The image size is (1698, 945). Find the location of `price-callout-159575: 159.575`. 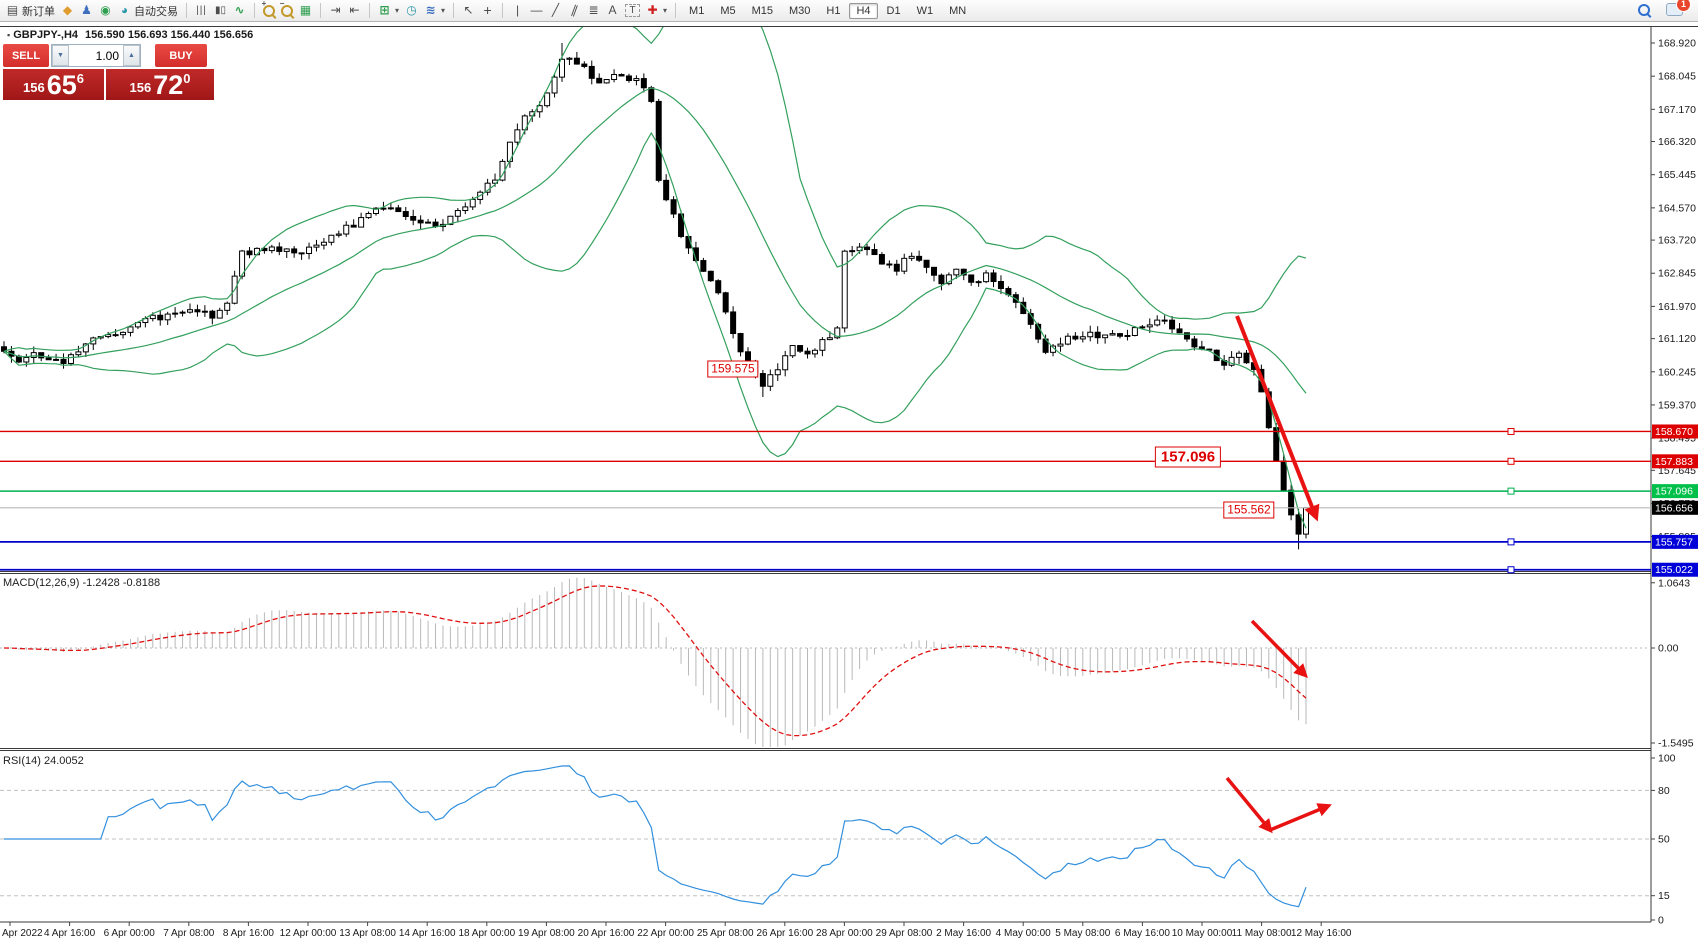

price-callout-159575: 159.575 is located at coordinates (733, 369).